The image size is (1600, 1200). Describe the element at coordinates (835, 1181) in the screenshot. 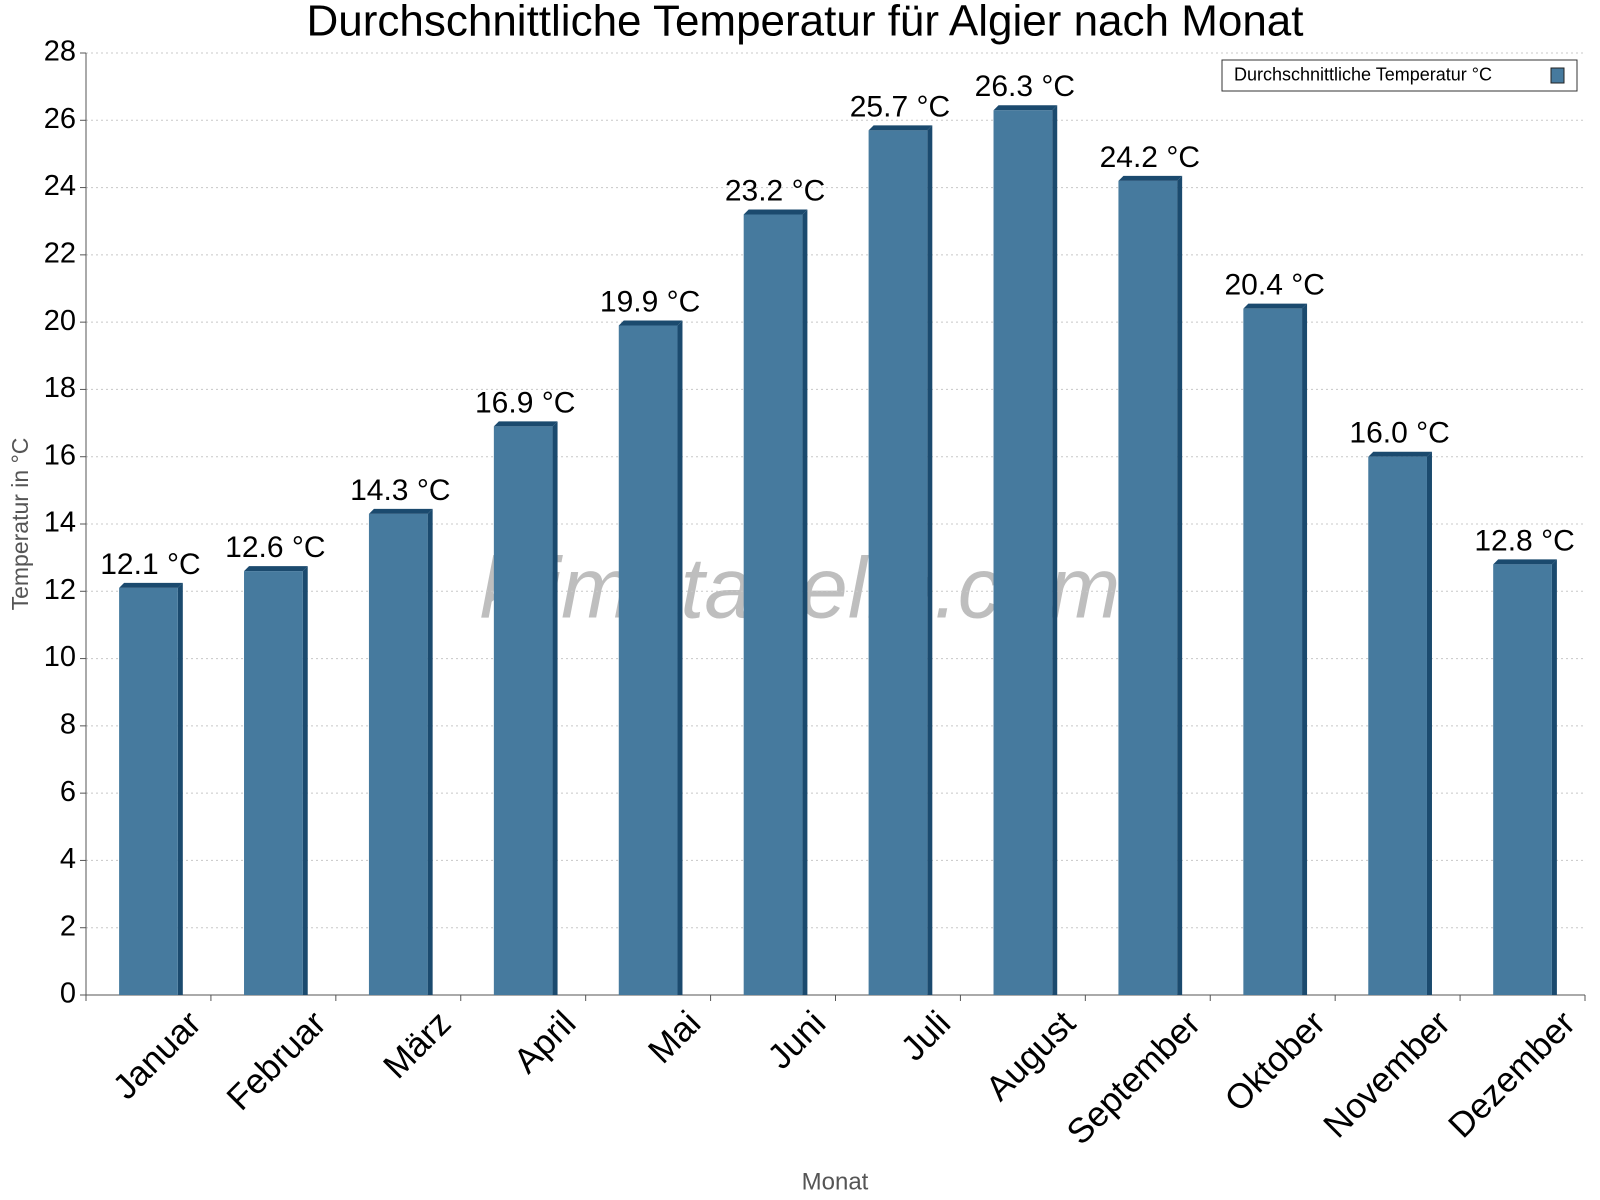

I see `x-axis-title: Monat` at that location.